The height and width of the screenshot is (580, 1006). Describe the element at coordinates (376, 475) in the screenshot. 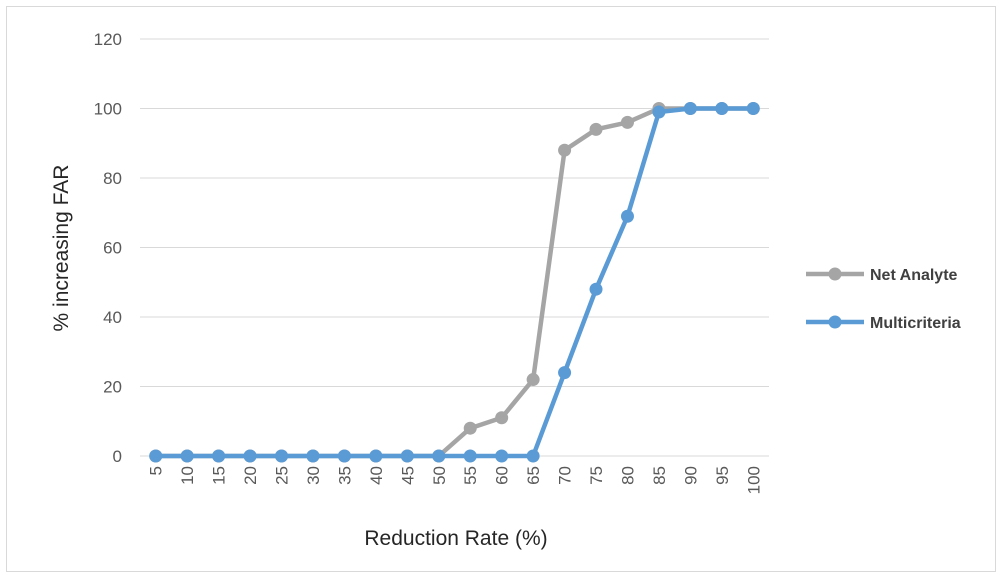

I see `x-tick-label: 40` at that location.